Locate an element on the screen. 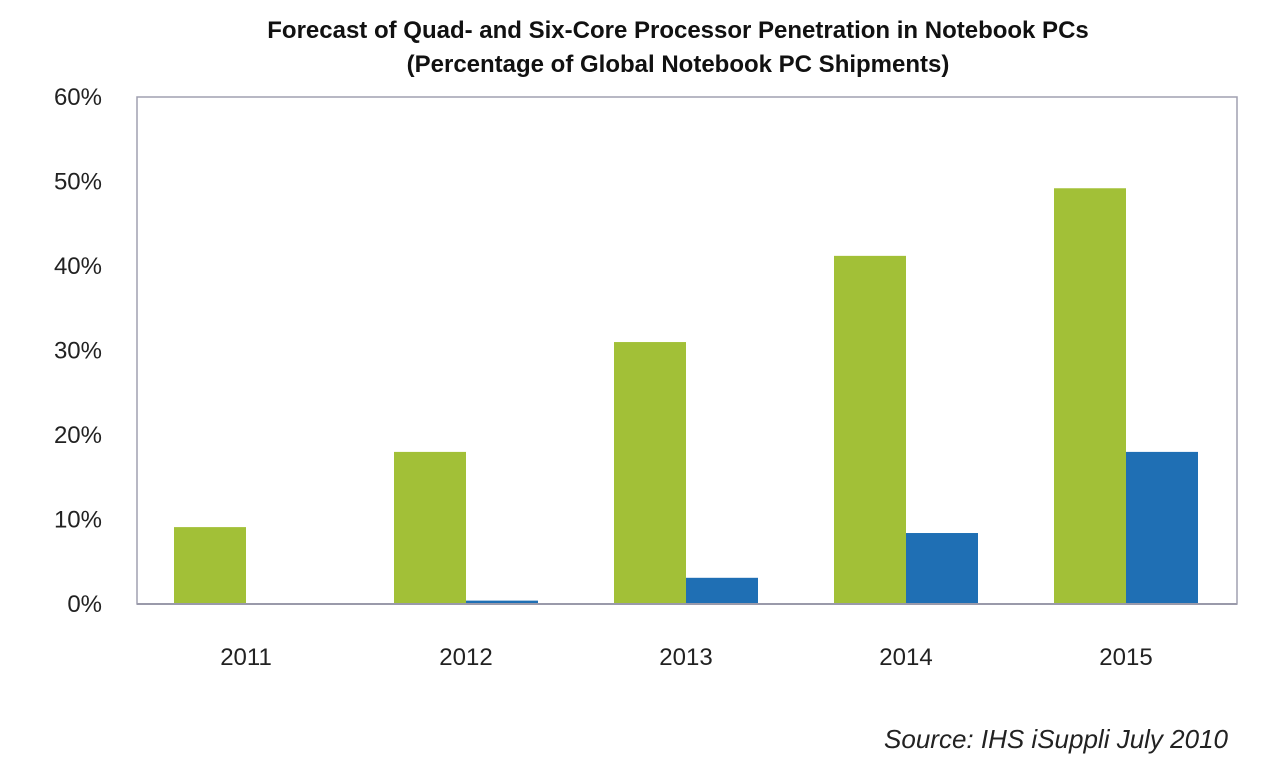 The image size is (1280, 780). x-tick-label: 2012 is located at coordinates (465, 657).